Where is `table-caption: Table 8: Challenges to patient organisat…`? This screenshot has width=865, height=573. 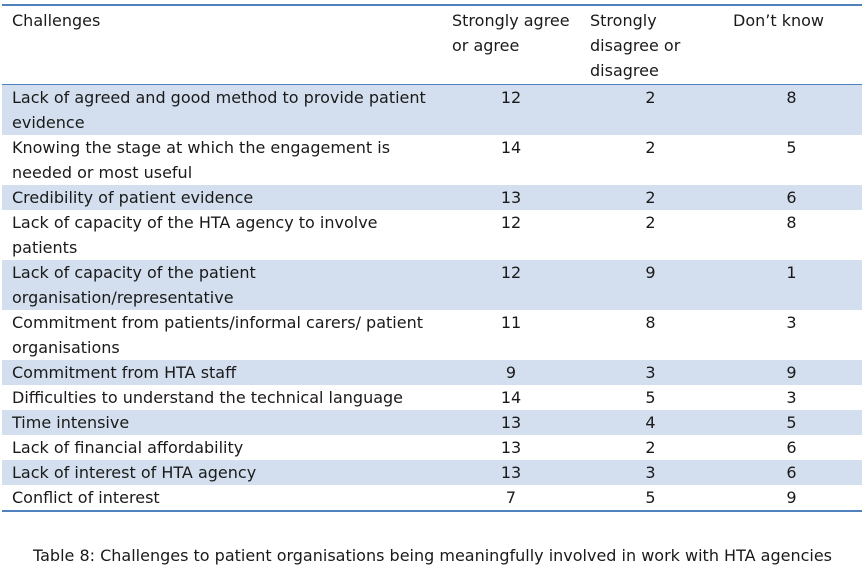 table-caption: Table 8: Challenges to patient organisat… is located at coordinates (432, 555).